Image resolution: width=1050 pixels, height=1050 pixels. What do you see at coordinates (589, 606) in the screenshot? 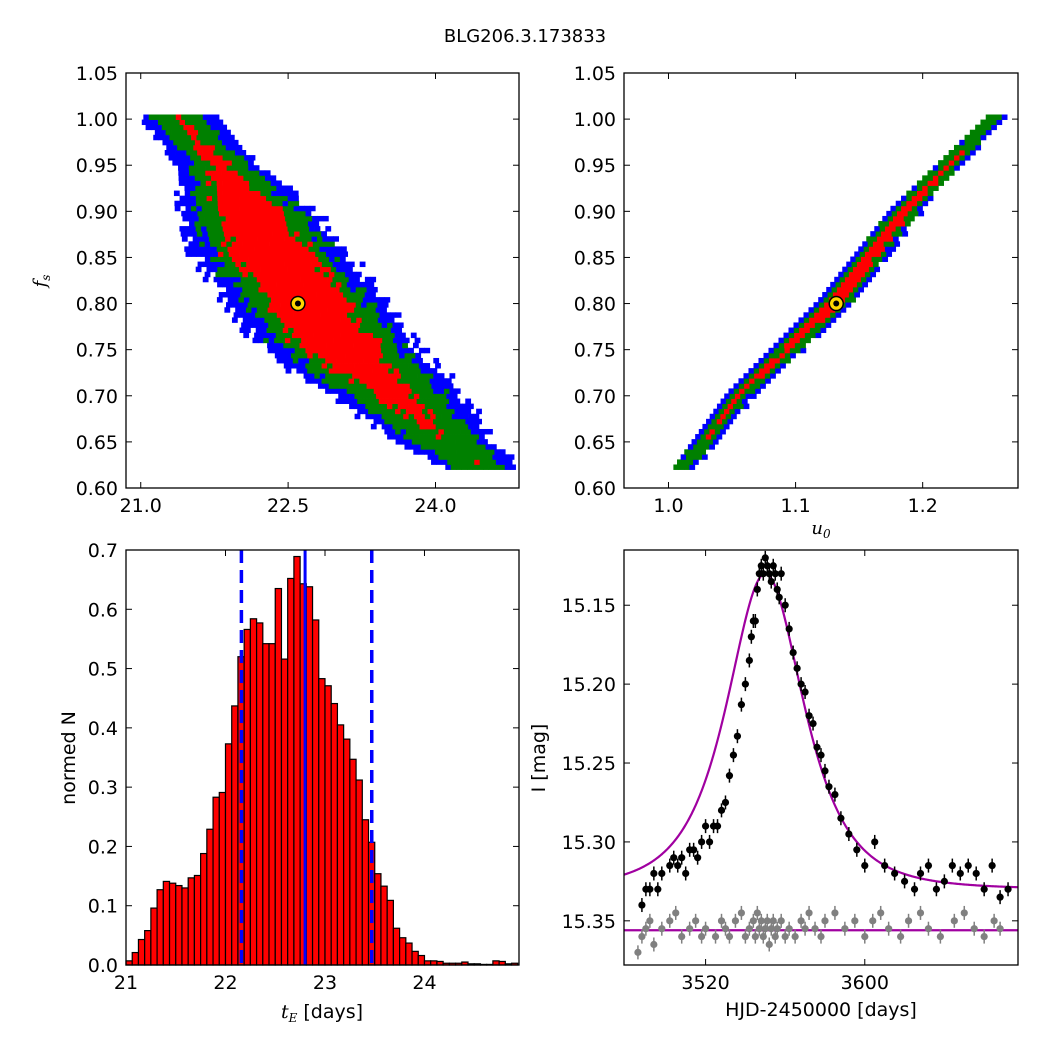
I see `y-tick-label: 15.15` at bounding box center [589, 606].